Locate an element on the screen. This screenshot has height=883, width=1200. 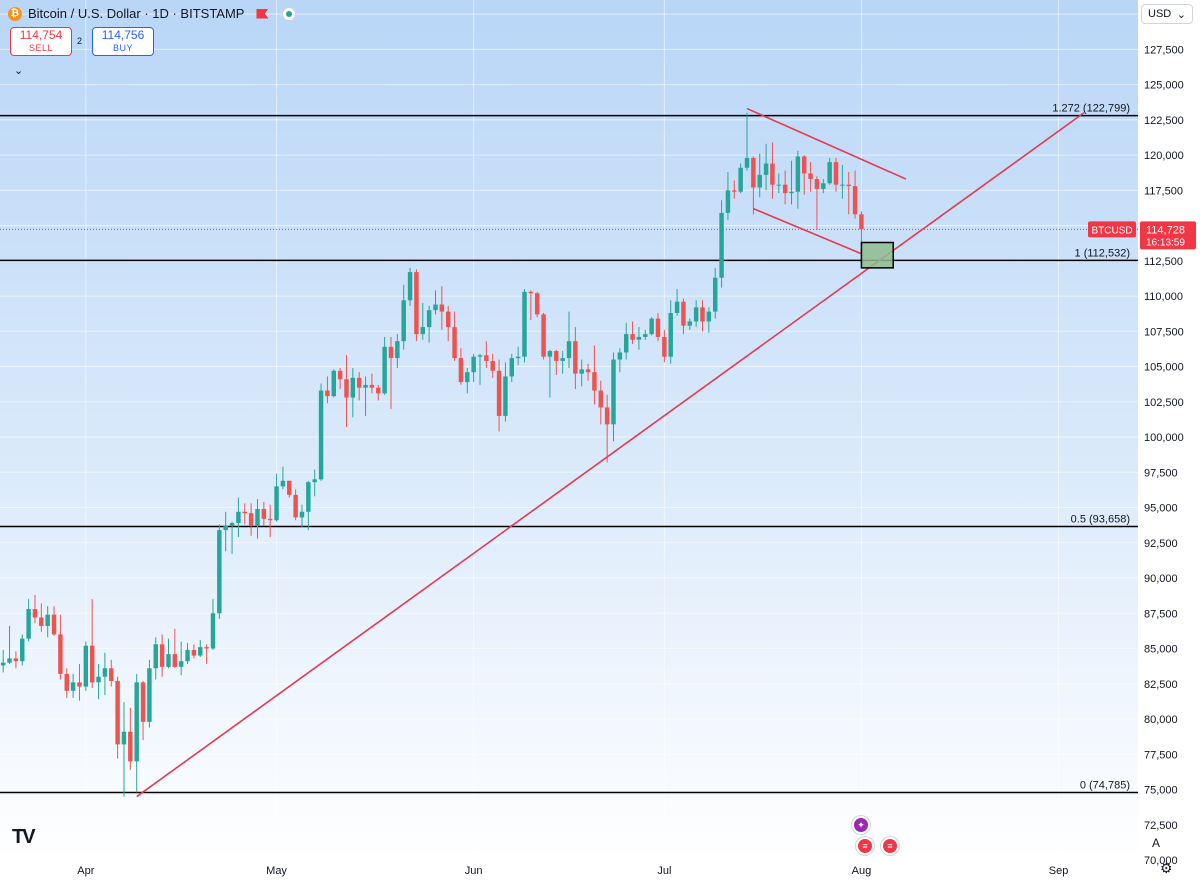
target-zone-box is located at coordinates (877, 255).